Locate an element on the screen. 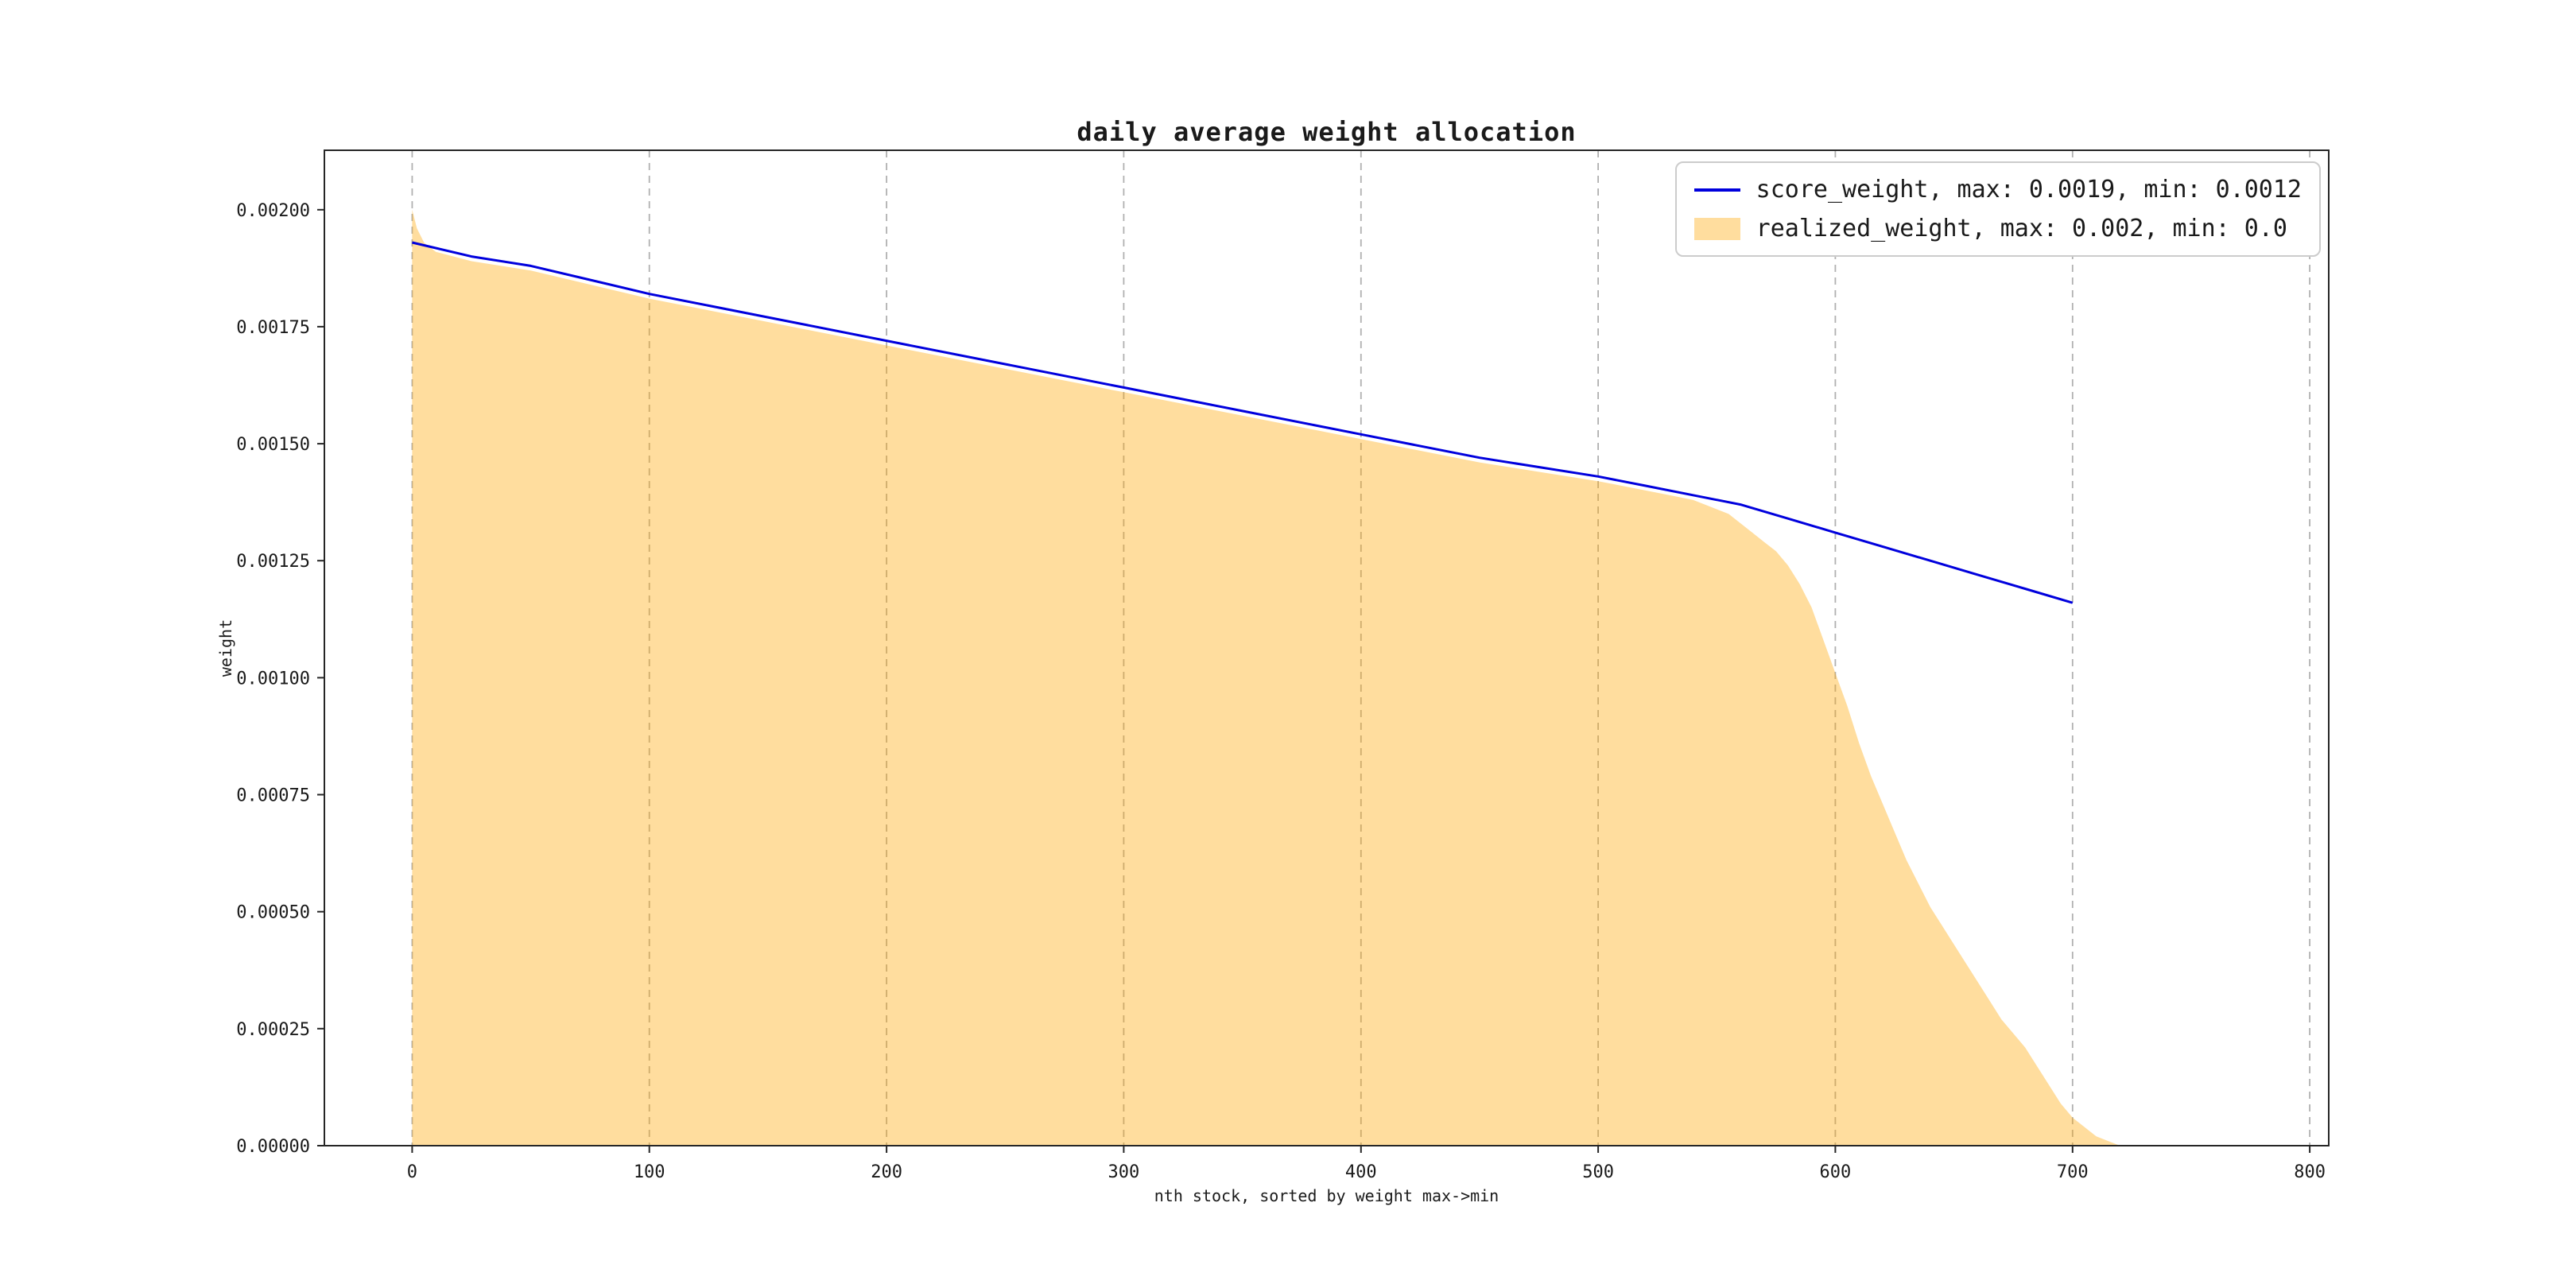  y-axis-label: weight is located at coordinates (226, 648).